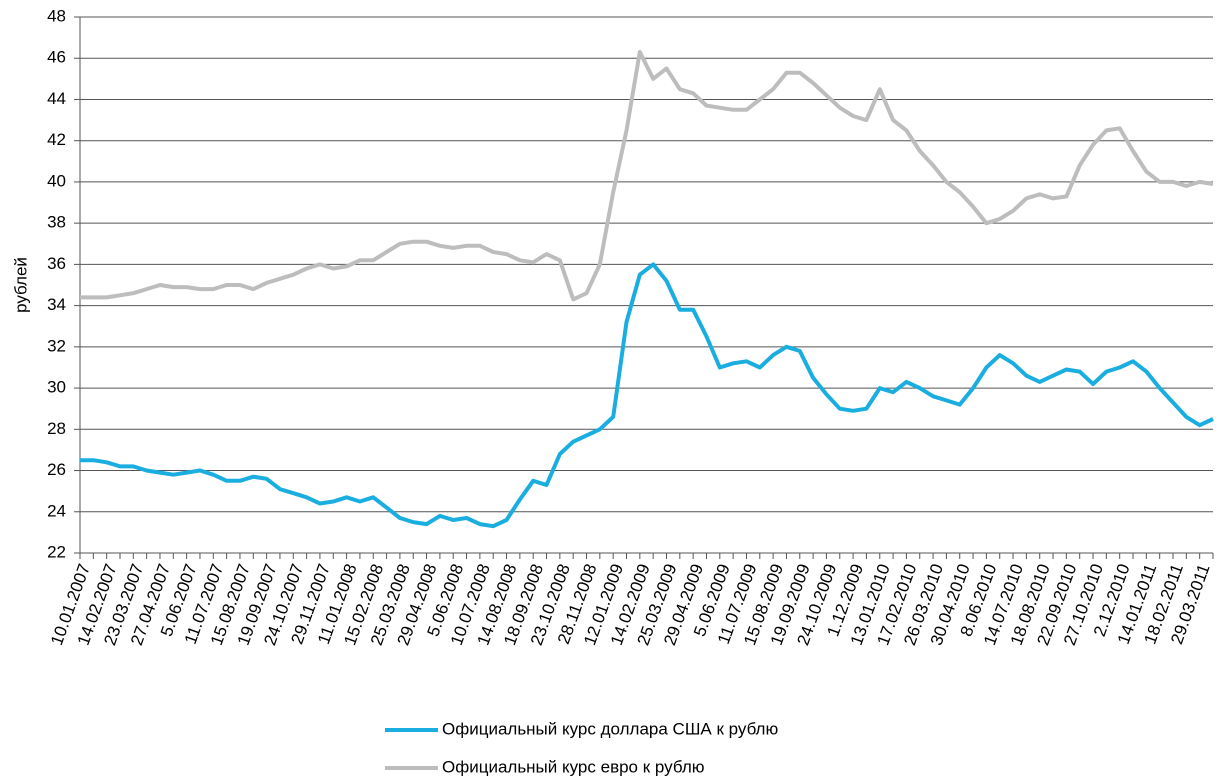 The image size is (1226, 783). I want to click on y-tick-label: 46, so click(56, 57).